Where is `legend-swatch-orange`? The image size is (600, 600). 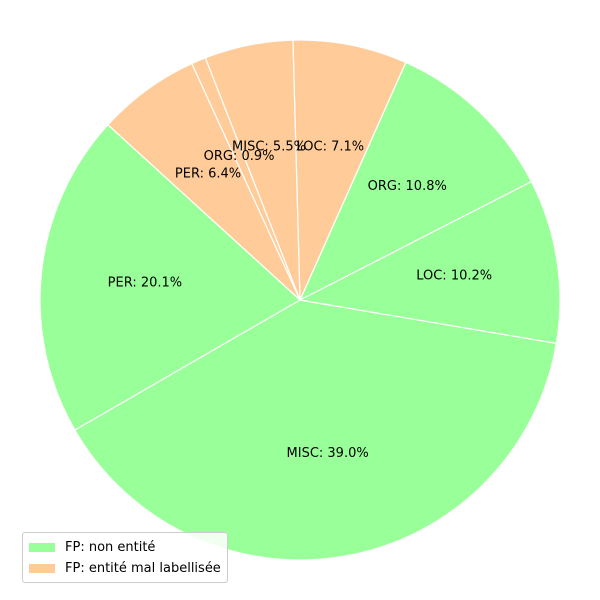
legend-swatch-orange is located at coordinates (42, 568).